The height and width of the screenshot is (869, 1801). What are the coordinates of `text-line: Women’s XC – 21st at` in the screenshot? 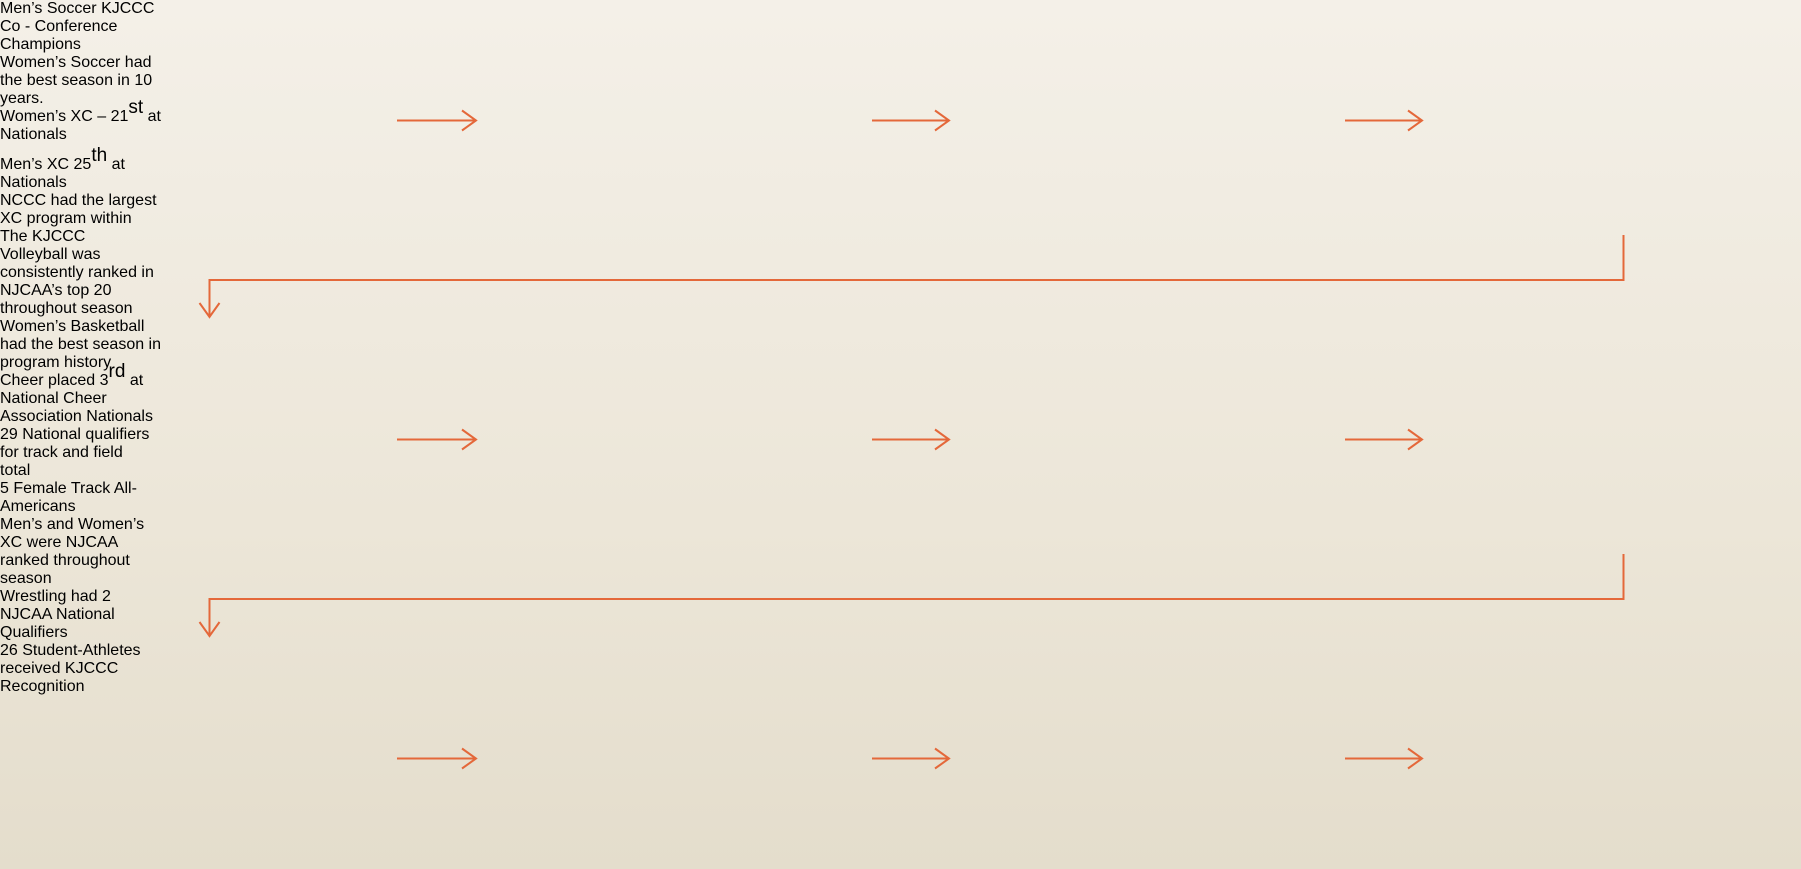 It's located at (900, 112).